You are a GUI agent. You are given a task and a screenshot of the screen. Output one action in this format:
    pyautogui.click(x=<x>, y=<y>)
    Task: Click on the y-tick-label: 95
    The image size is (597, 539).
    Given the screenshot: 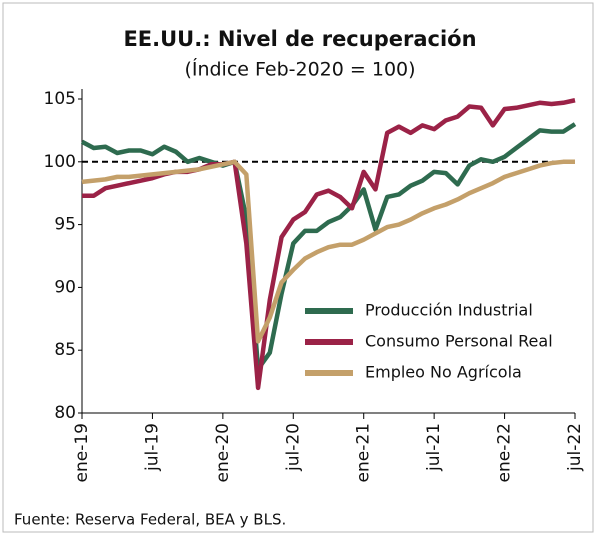 What is the action you would take?
    pyautogui.click(x=65, y=225)
    